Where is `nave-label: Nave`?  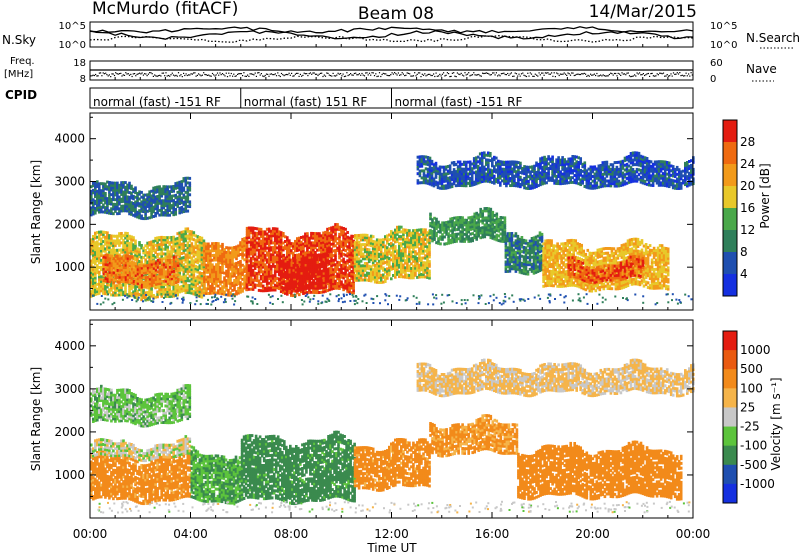 nave-label: Nave is located at coordinates (761, 69).